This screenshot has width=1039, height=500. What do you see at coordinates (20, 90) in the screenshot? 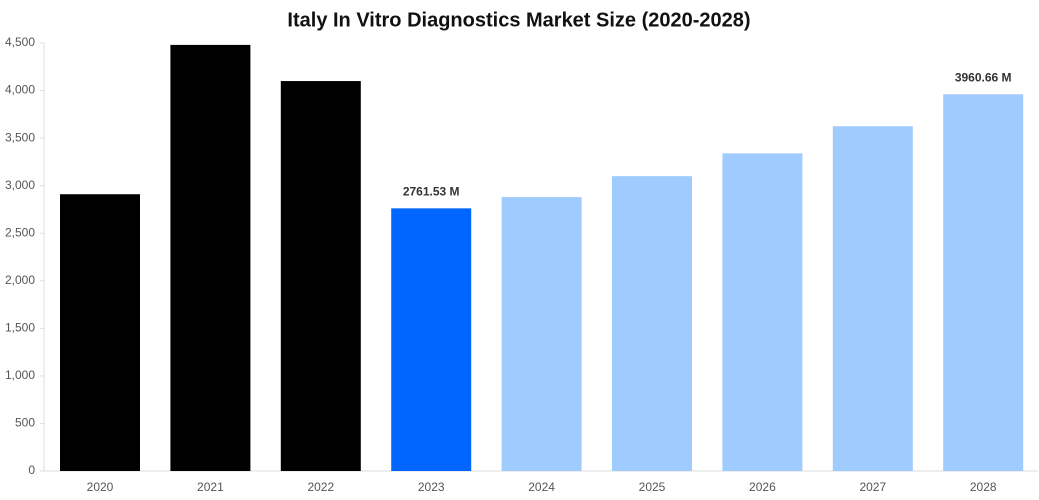
I see `y-tick-label: 4,000` at bounding box center [20, 90].